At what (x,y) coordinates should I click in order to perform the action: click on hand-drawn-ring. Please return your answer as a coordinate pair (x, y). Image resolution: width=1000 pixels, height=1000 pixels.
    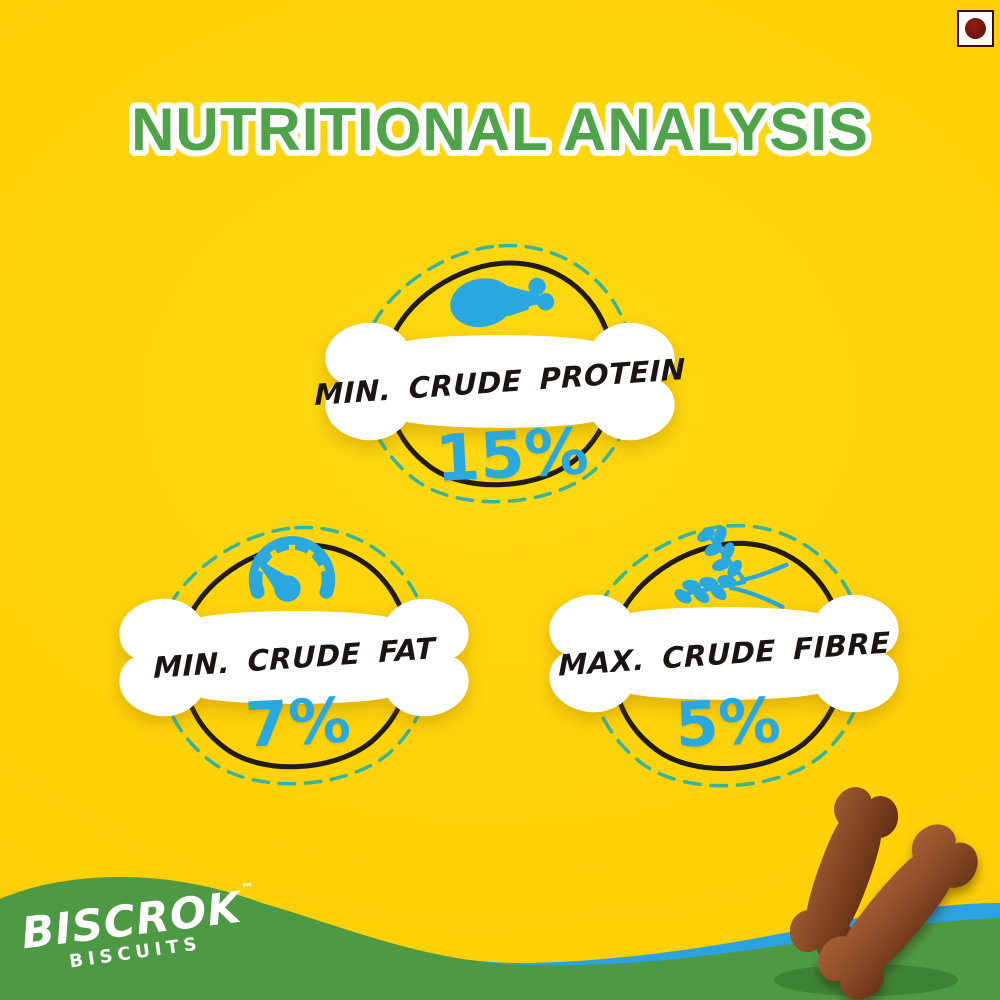
    Looking at the image, I should click on (500, 374).